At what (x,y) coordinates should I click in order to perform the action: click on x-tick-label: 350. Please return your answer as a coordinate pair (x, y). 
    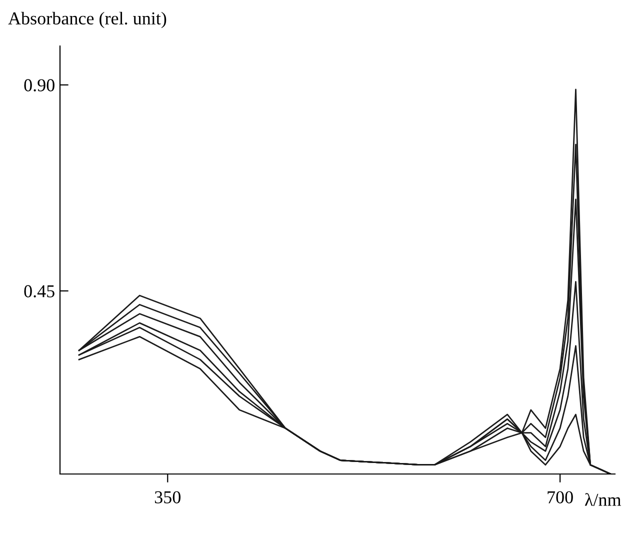
    Looking at the image, I should click on (167, 497).